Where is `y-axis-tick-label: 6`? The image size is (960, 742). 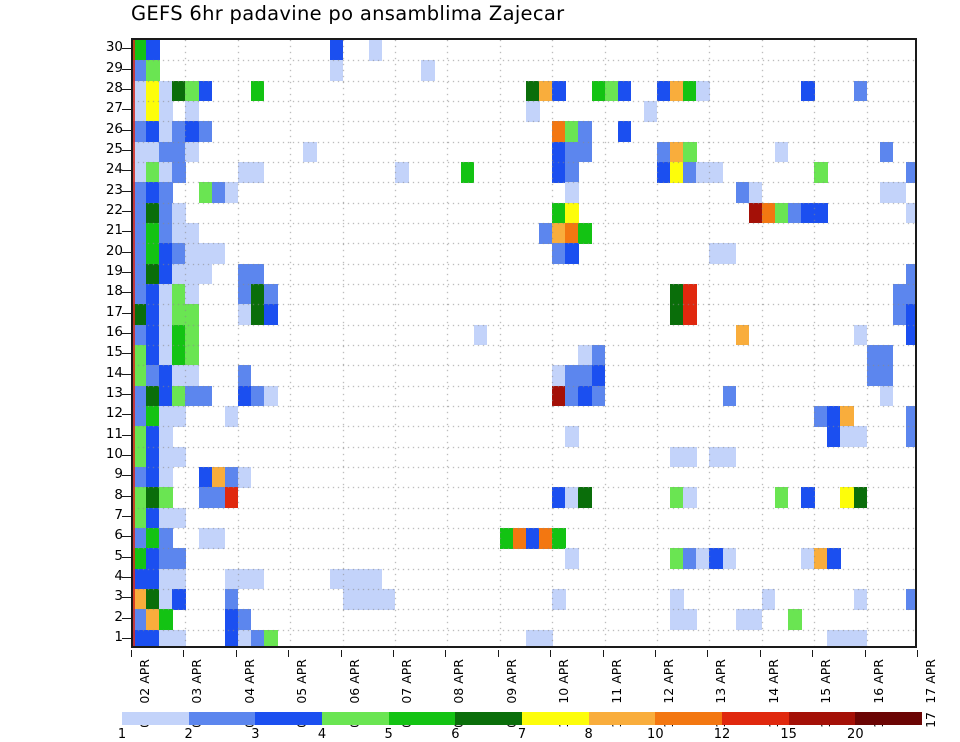
y-axis-tick-label: 6 is located at coordinates (118, 535).